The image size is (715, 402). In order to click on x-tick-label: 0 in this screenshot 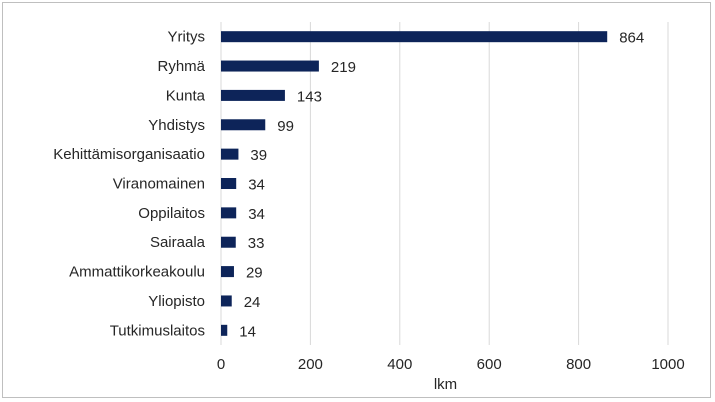, I will do `click(221, 364)`.